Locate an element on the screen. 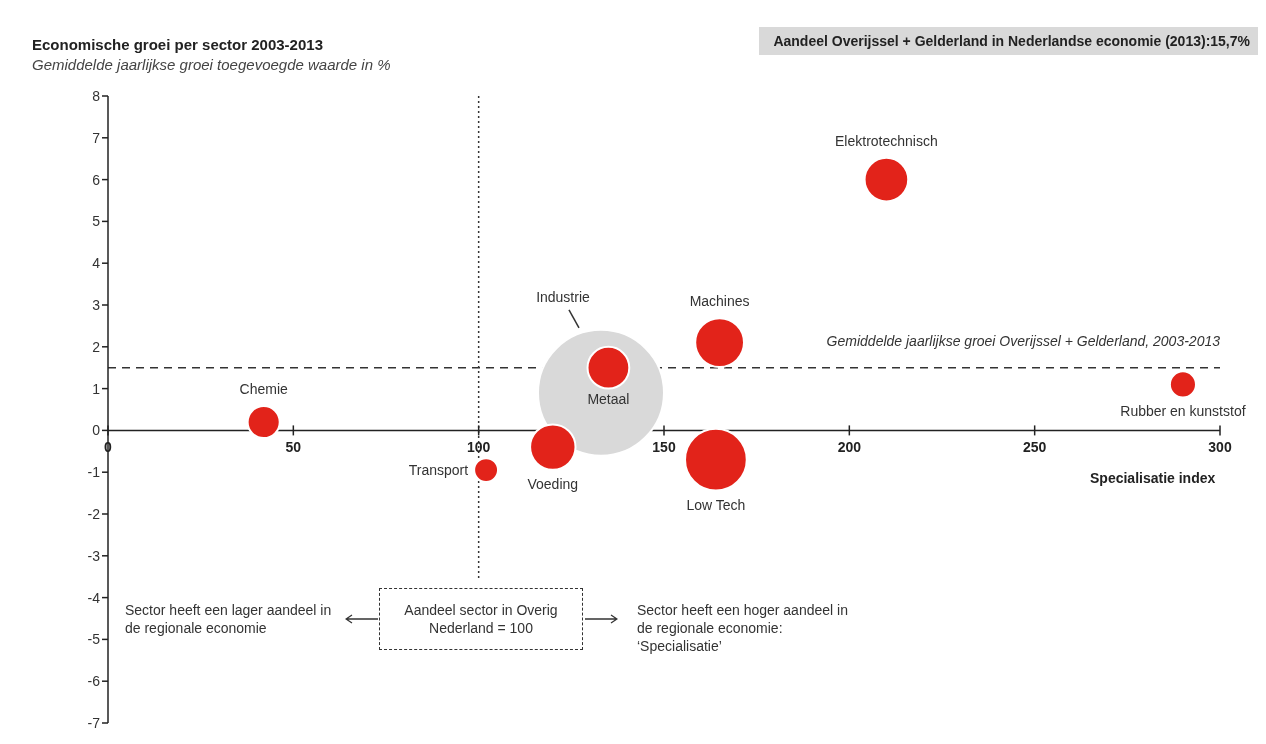 This screenshot has height=744, width=1266. series-label: Voeding is located at coordinates (553, 483).